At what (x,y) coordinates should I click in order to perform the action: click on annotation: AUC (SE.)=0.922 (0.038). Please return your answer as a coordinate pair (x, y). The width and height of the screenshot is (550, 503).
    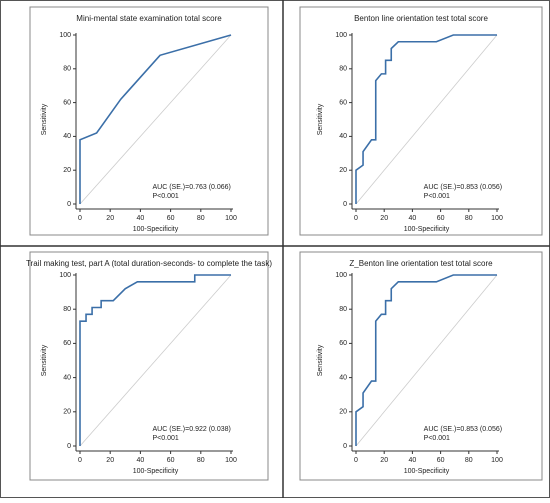
    Looking at the image, I should click on (191, 429).